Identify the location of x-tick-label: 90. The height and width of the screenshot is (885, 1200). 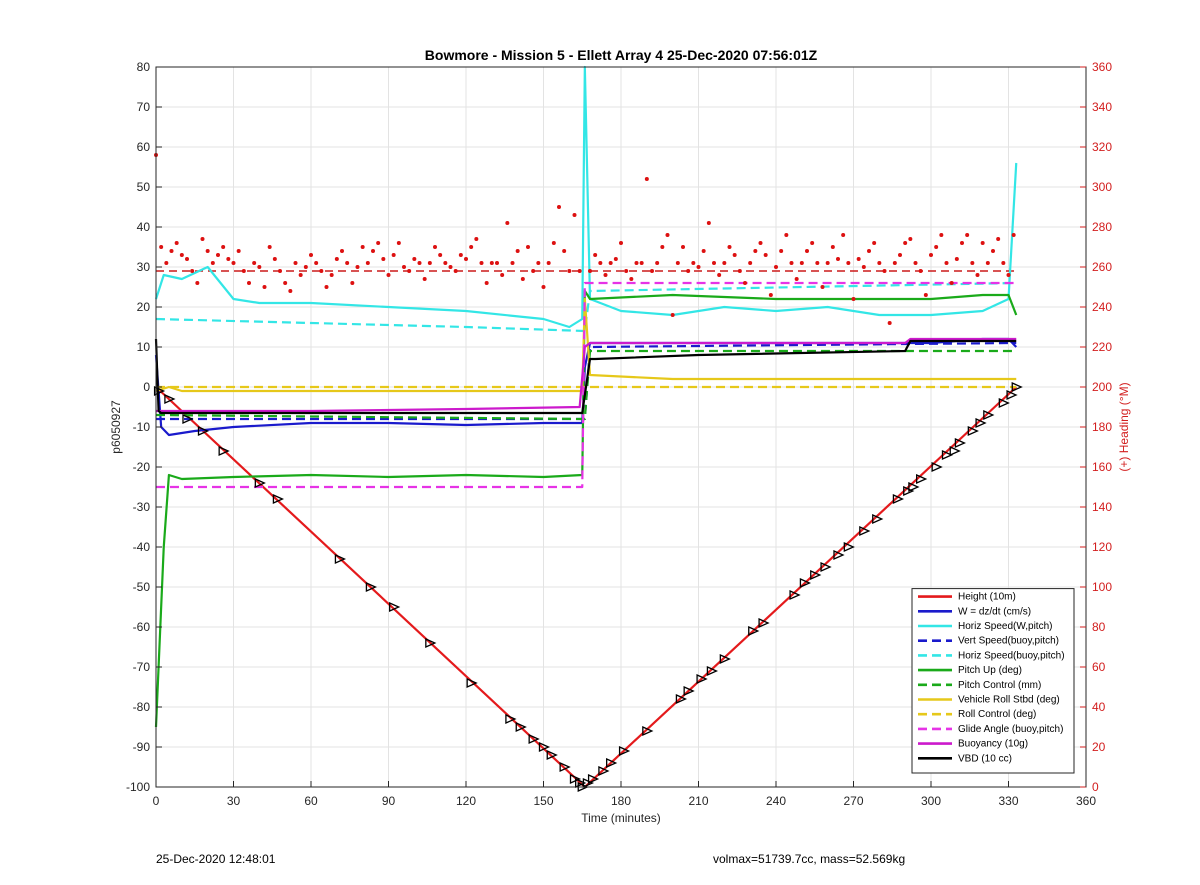
(389, 801).